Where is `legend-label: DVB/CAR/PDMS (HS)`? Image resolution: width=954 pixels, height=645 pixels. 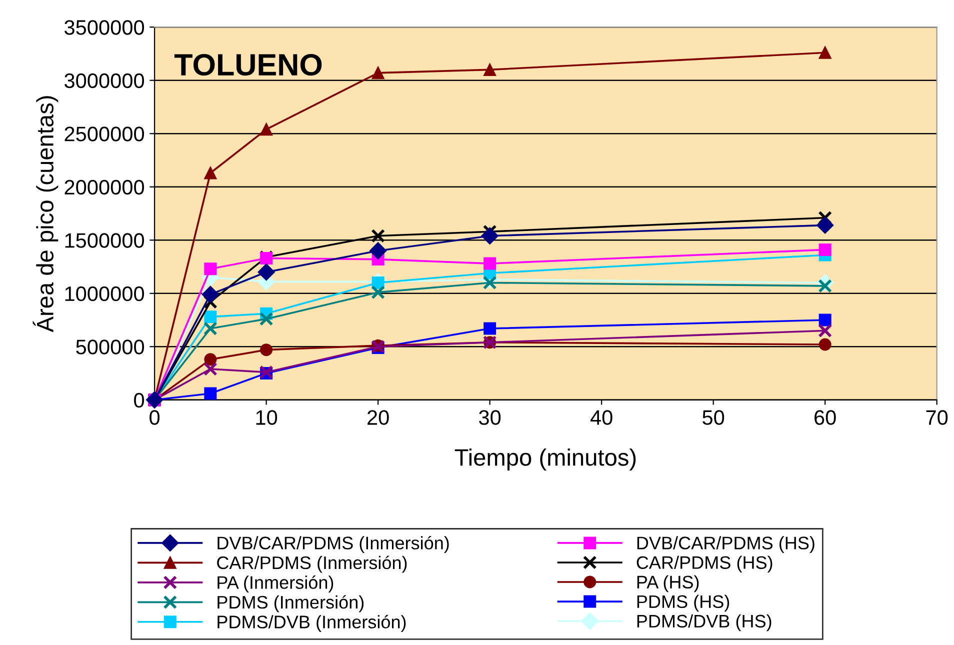
legend-label: DVB/CAR/PDMS (HS) is located at coordinates (725, 544).